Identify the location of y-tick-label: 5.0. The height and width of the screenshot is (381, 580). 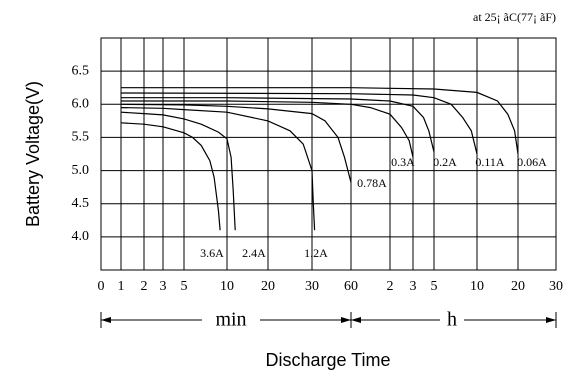
(81, 170).